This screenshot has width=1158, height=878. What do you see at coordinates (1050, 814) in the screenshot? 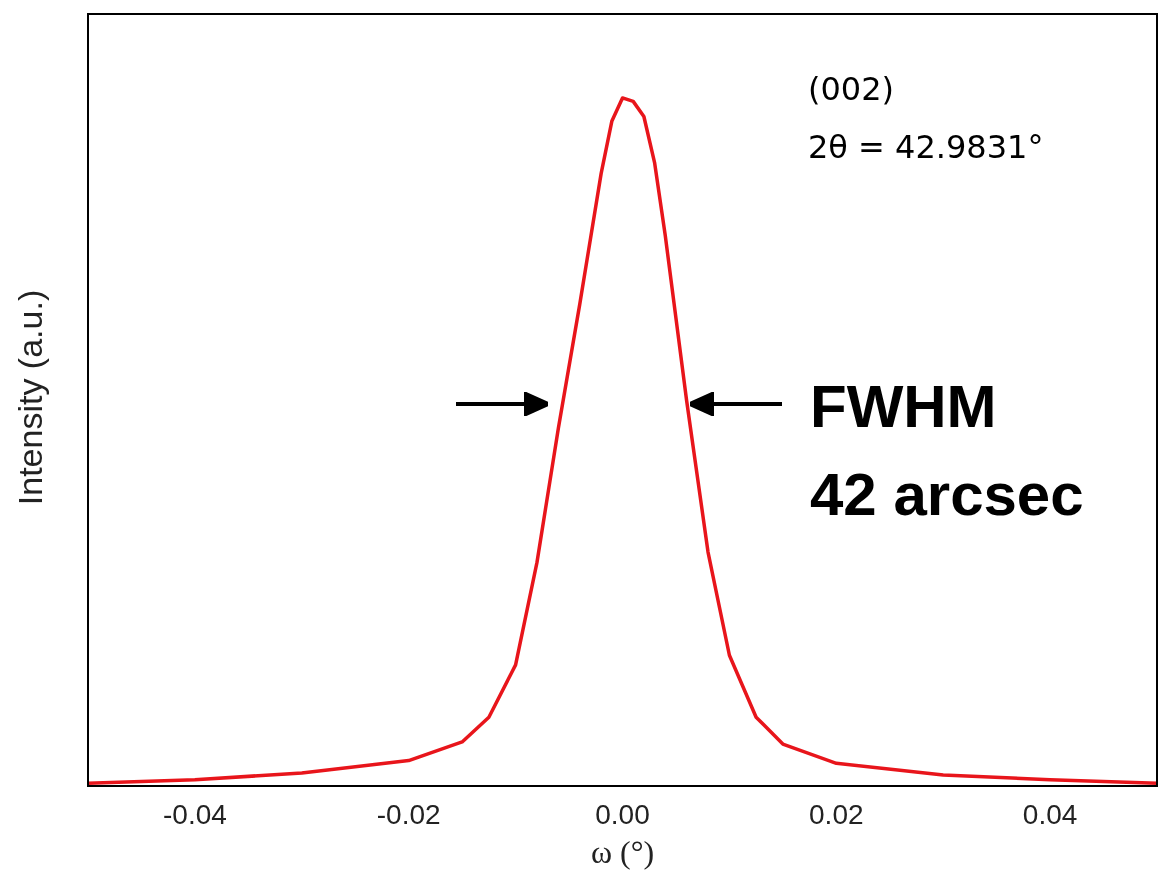
I see `x-tick-label: 0.04` at bounding box center [1050, 814].